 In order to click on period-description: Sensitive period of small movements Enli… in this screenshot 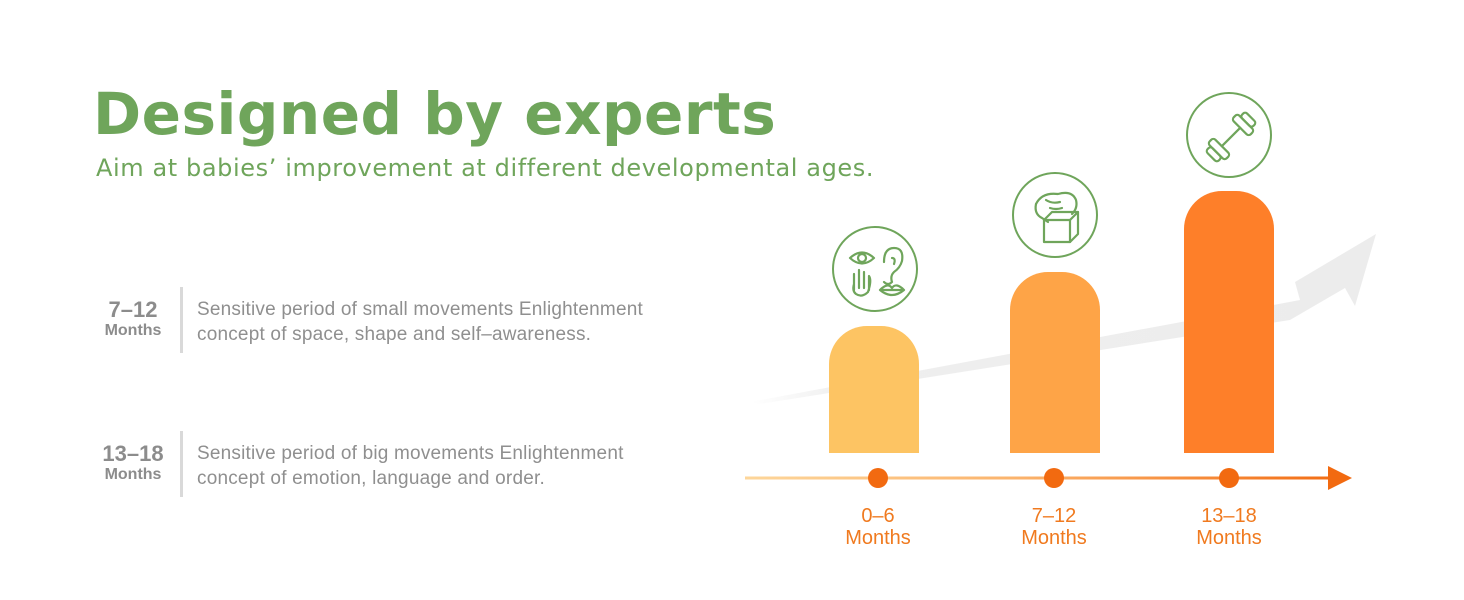, I will do `click(477, 322)`.